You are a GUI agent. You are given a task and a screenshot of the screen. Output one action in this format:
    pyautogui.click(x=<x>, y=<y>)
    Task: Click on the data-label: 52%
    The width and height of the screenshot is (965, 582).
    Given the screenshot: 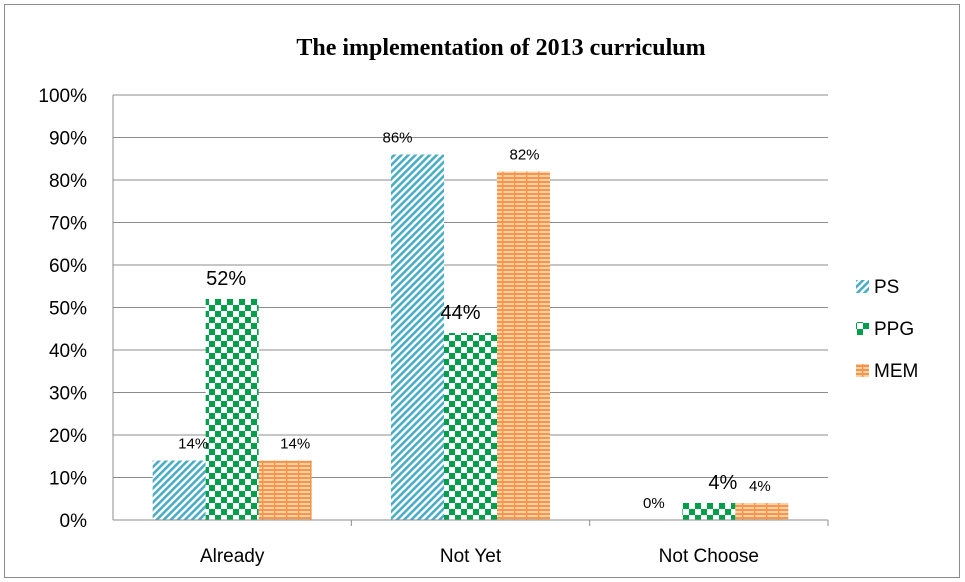 What is the action you would take?
    pyautogui.click(x=226, y=279)
    